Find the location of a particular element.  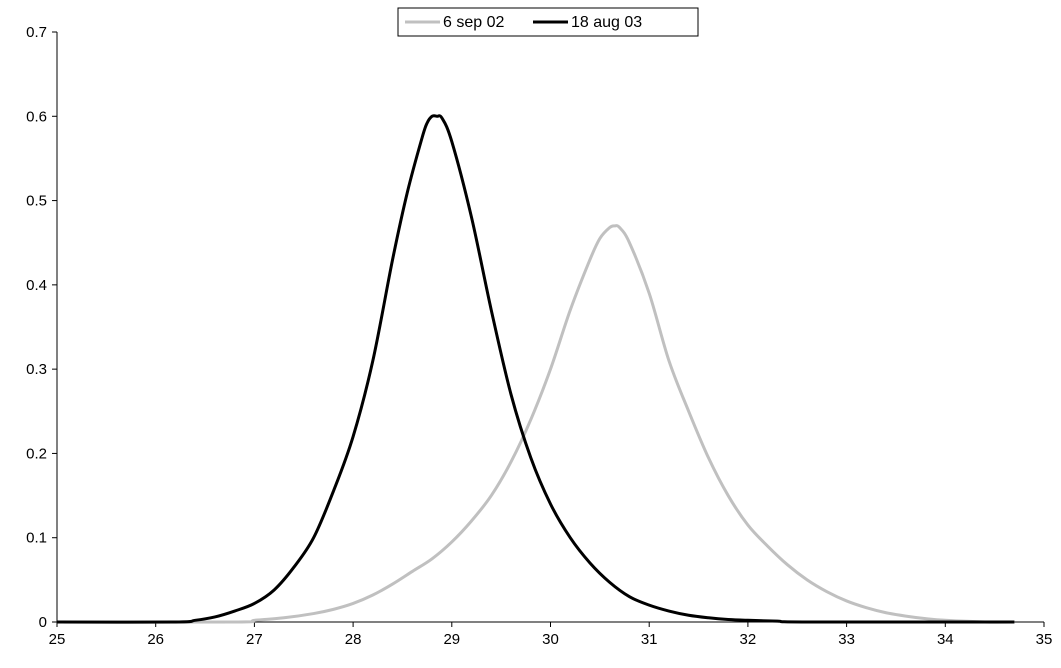

y-tick-label: 0.5 is located at coordinates (36, 201).